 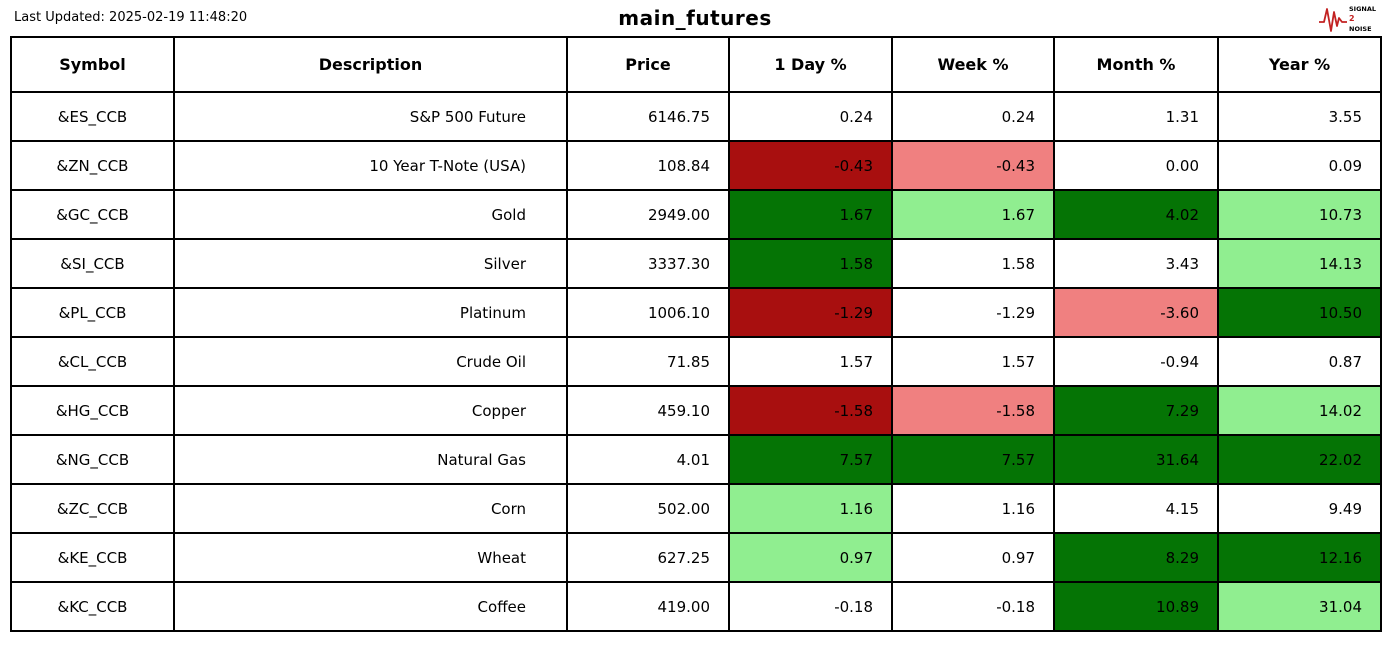 I want to click on symbol-cell: &GC_CCB, so click(x=92, y=214).